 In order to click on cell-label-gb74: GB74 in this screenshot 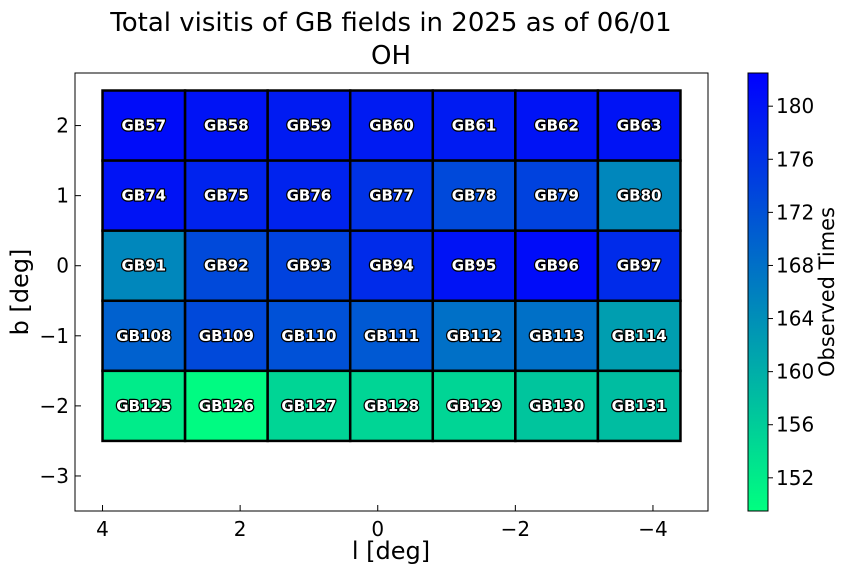, I will do `click(143, 196)`.